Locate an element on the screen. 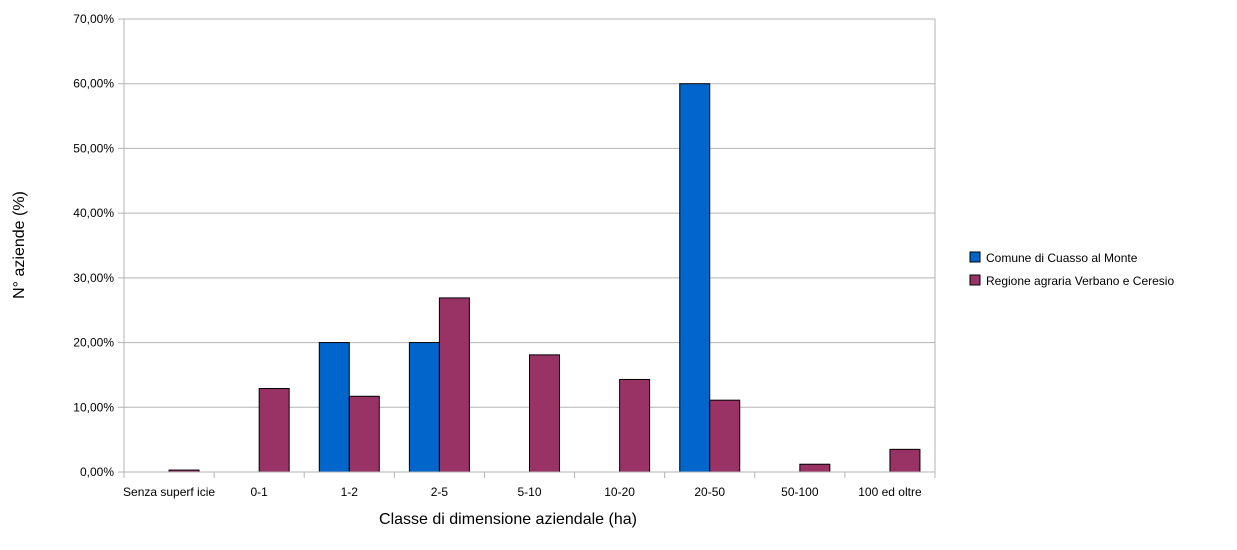 This screenshot has width=1237, height=550. y-axis-title: N° aziende (%) is located at coordinates (19, 245).